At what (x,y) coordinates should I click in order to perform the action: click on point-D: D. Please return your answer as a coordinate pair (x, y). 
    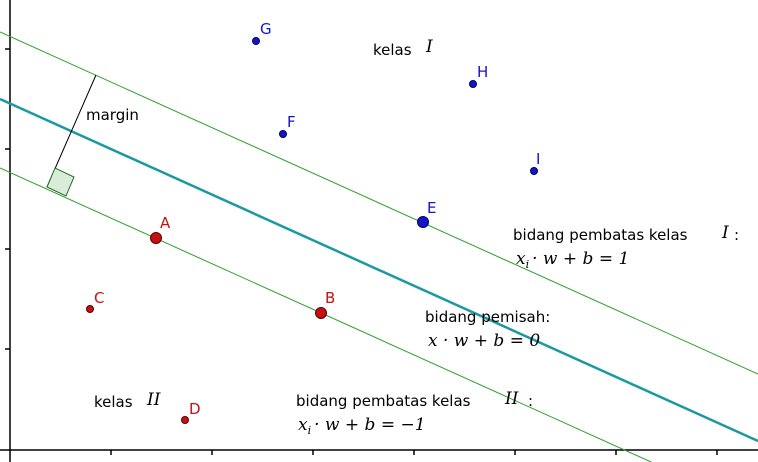
    Looking at the image, I should click on (191, 412).